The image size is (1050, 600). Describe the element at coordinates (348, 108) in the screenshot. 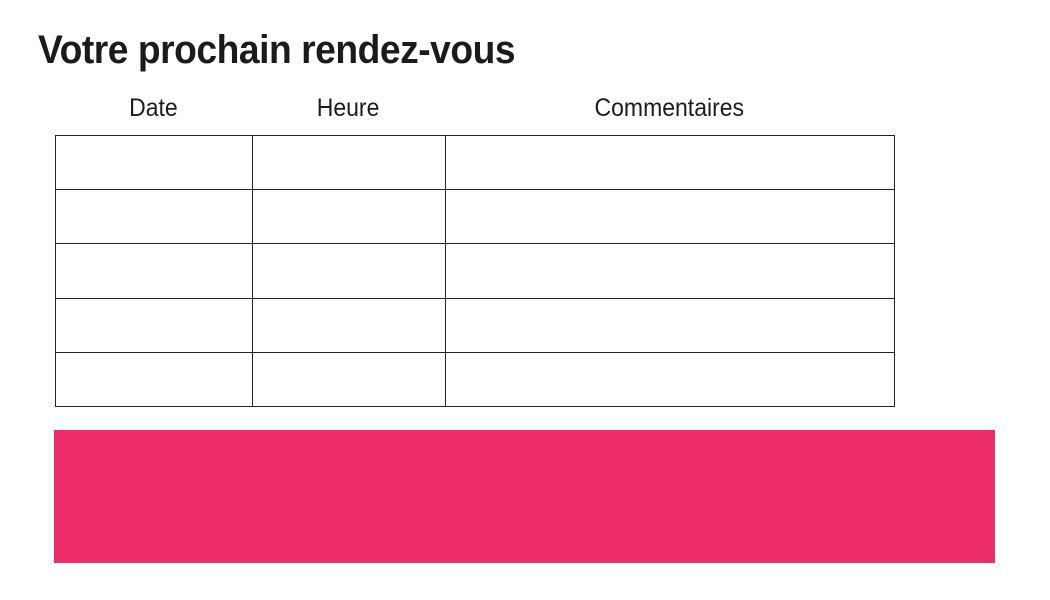

I see `column-header-heure: Heure` at that location.